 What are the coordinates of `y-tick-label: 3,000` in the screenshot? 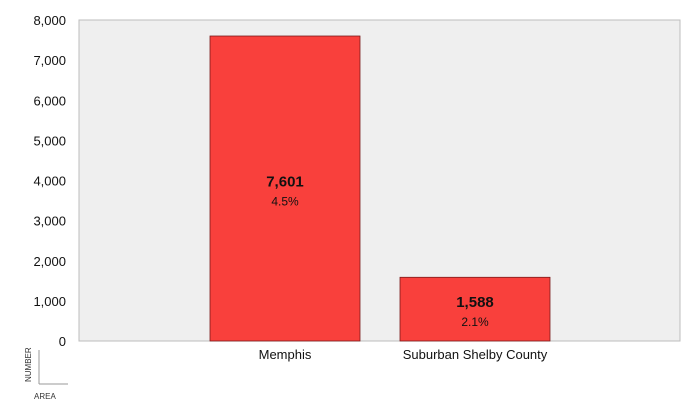 It's located at (49, 221).